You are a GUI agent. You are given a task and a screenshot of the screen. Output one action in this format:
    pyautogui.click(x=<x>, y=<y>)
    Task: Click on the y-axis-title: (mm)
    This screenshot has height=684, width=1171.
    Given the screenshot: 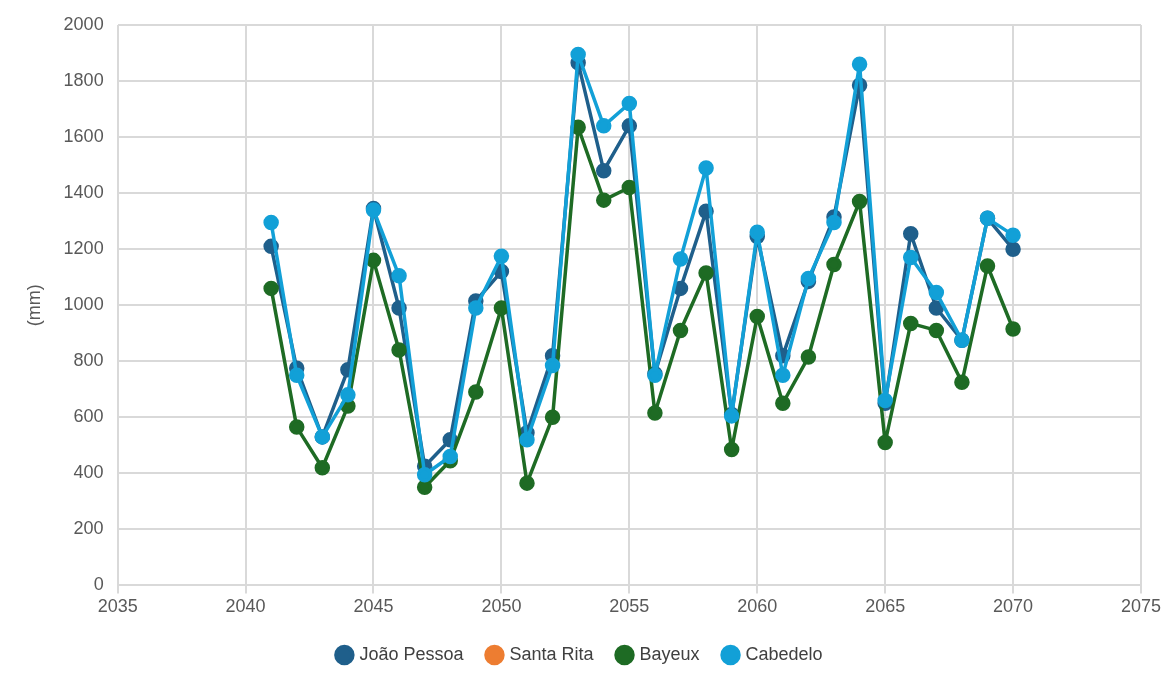 What is the action you would take?
    pyautogui.click(x=33, y=305)
    